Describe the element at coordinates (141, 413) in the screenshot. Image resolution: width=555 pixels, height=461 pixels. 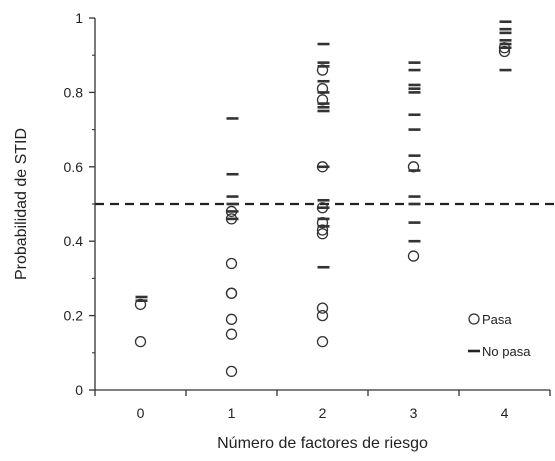
I see `x-tick-label: 0` at that location.